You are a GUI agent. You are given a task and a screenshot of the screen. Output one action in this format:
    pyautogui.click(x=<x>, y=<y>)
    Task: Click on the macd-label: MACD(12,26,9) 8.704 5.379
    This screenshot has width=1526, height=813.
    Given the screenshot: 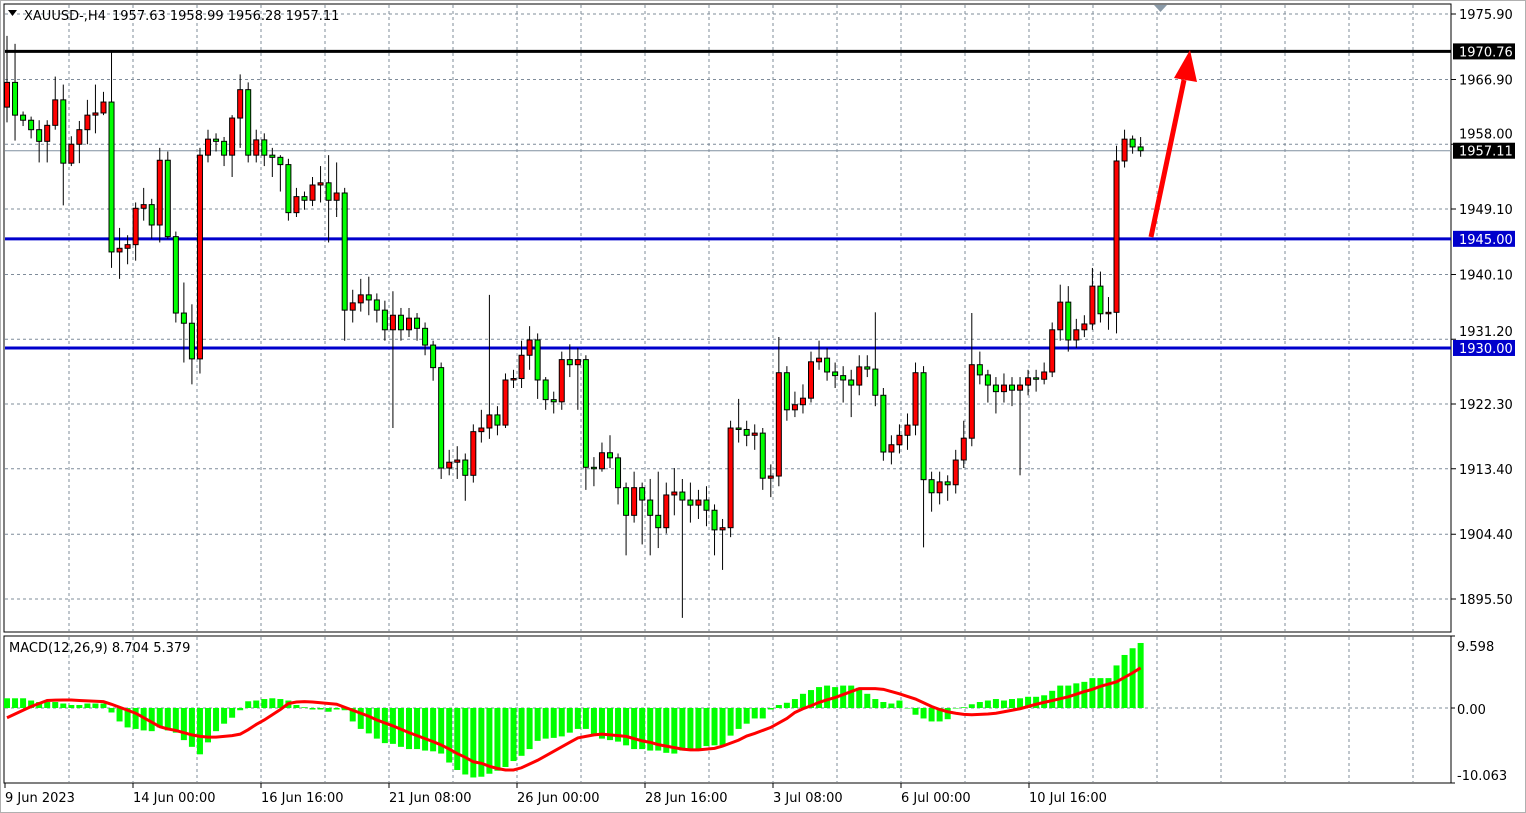 What is the action you would take?
    pyautogui.click(x=99, y=648)
    